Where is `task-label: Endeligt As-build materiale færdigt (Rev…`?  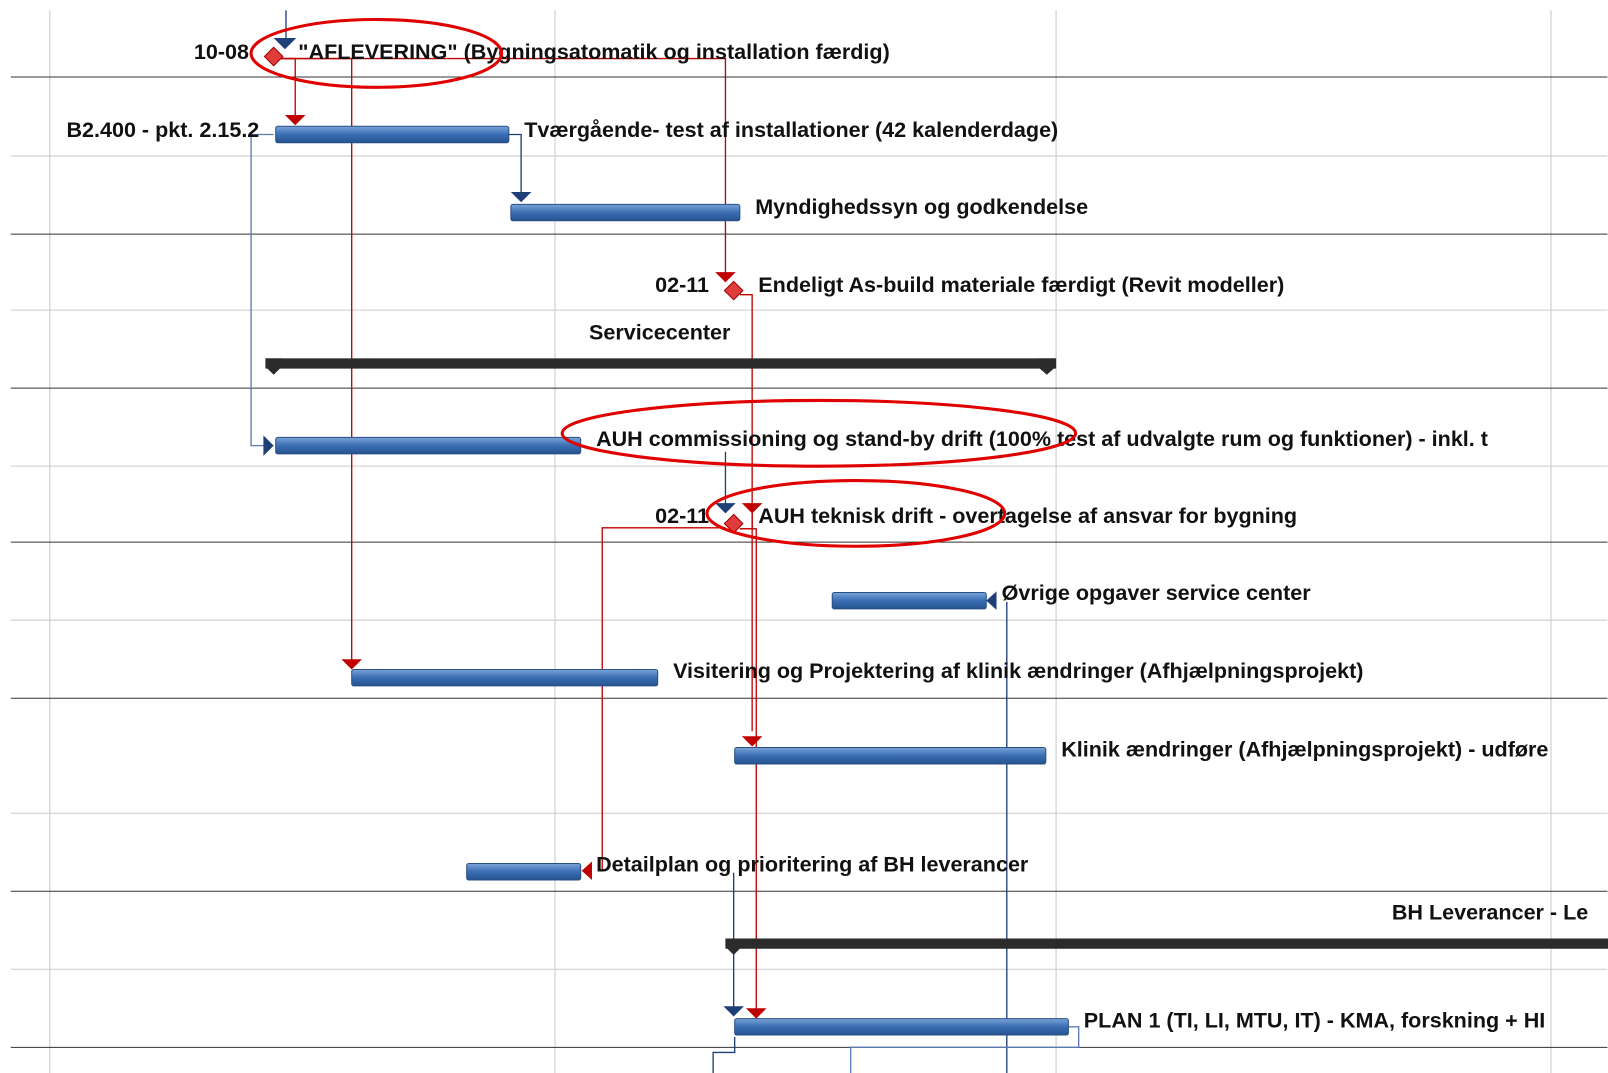
task-label: Endeligt As-build materiale færdigt (Rev… is located at coordinates (1021, 284).